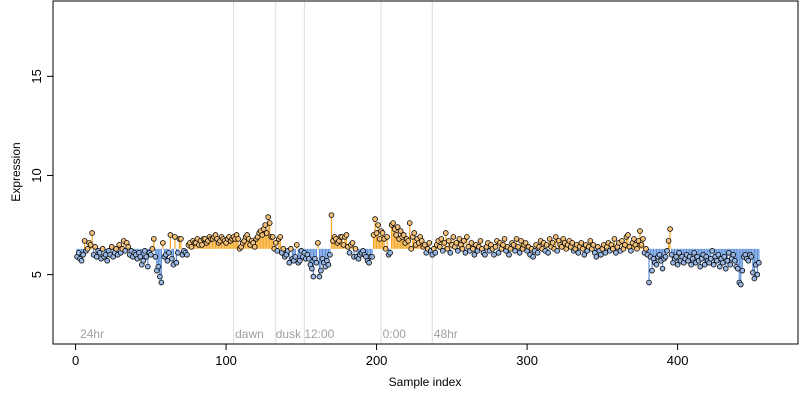 The width and height of the screenshot is (800, 400). I want to click on x-tick-label: 200, so click(377, 360).